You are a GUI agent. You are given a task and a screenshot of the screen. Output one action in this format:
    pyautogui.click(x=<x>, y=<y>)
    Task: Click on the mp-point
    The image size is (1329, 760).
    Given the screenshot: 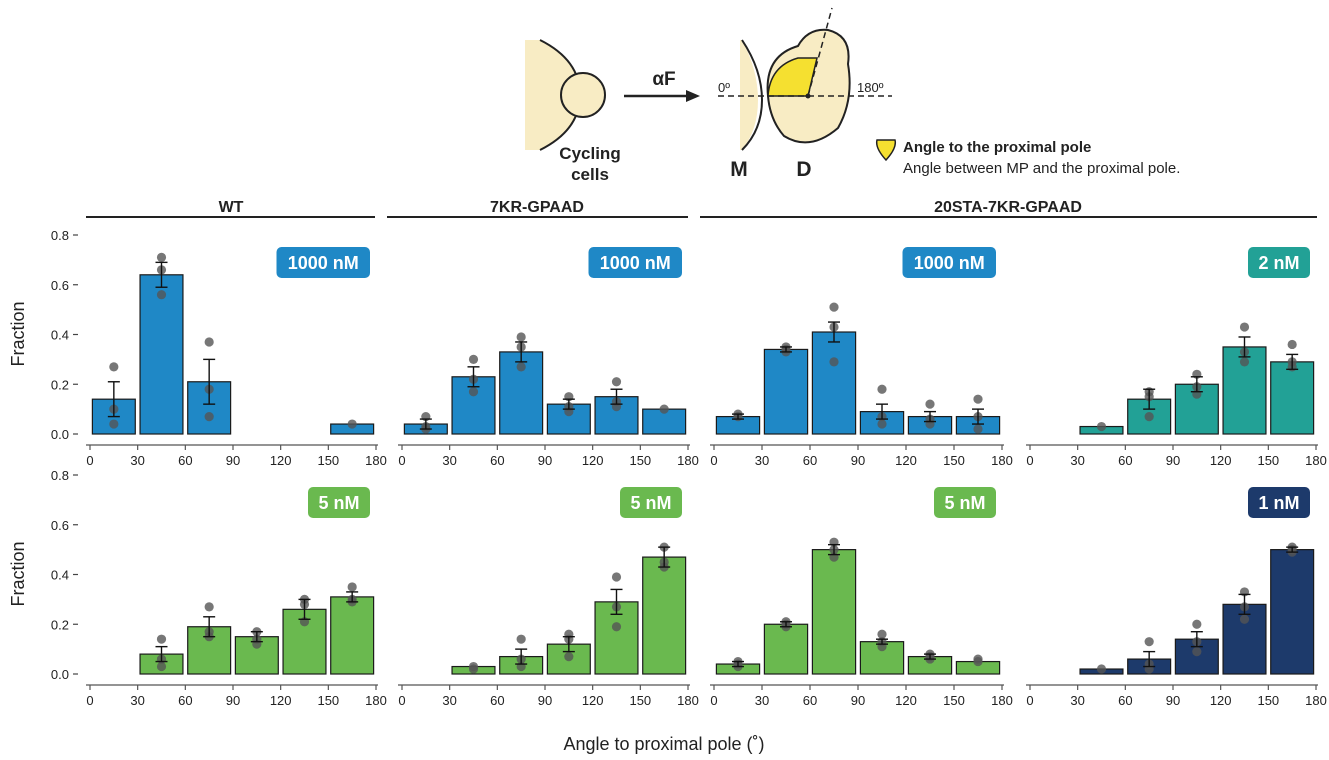 What is the action you would take?
    pyautogui.click(x=808, y=96)
    